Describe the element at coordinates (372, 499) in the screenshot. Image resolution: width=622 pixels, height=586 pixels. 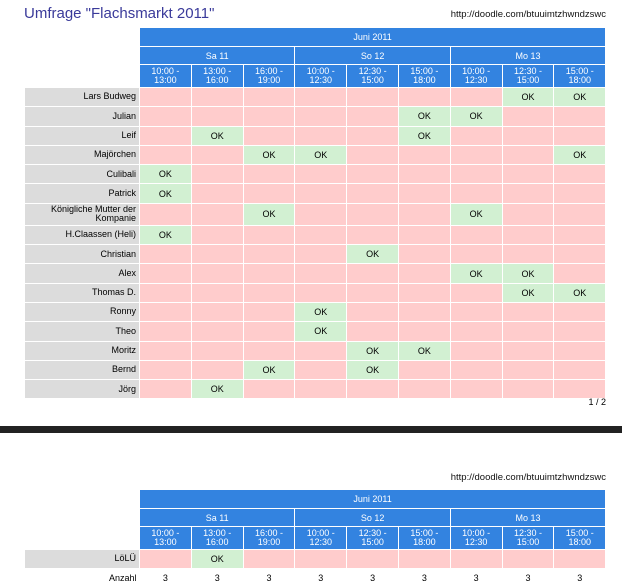
I see `month-header: Juni 2011` at that location.